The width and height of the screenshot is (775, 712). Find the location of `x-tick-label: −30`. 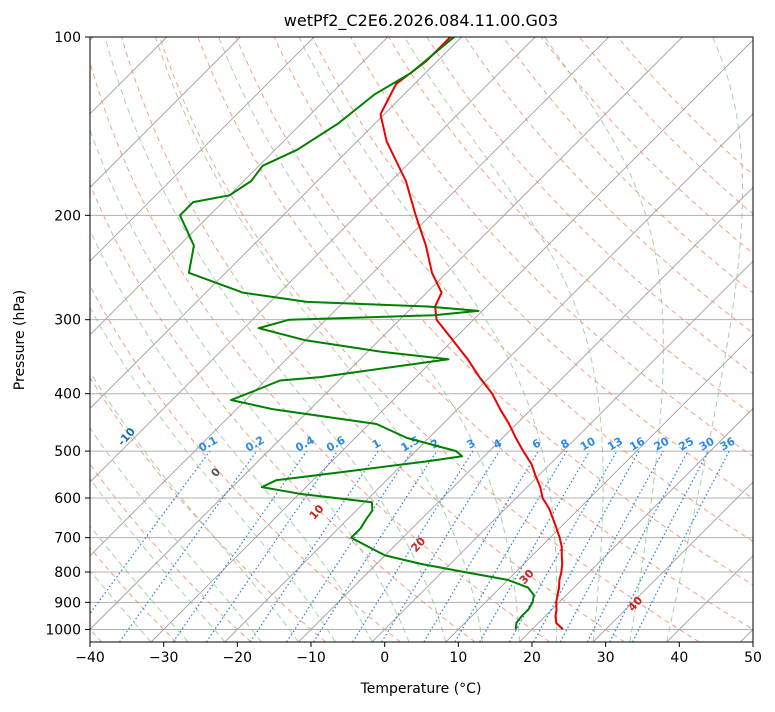

x-tick-label: −30 is located at coordinates (164, 658).